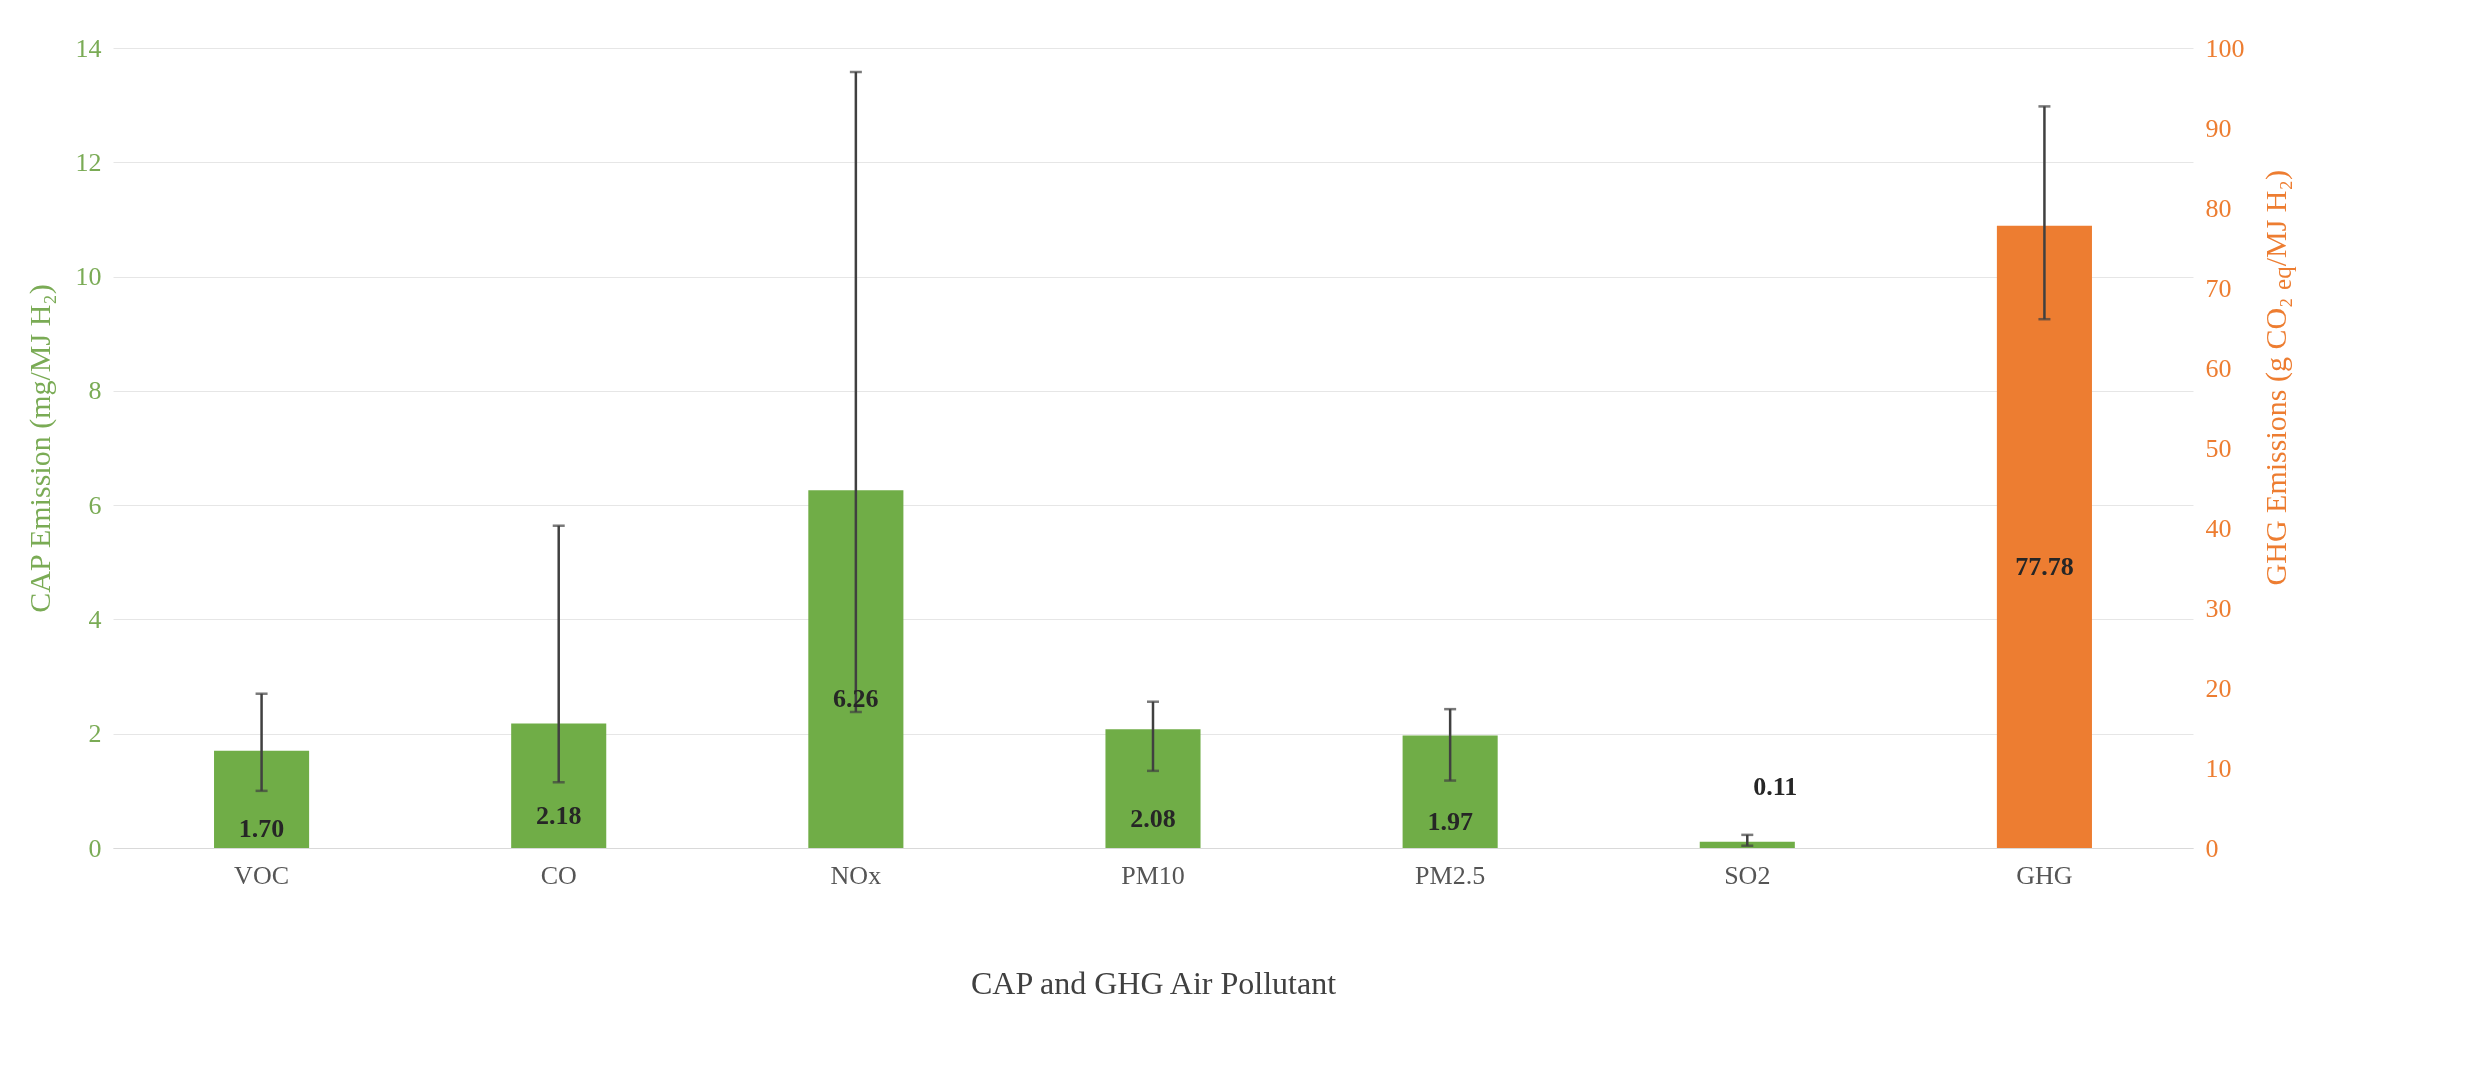 The image size is (2486, 1084). I want to click on x-tick-label: PM2.5, so click(1450, 875).